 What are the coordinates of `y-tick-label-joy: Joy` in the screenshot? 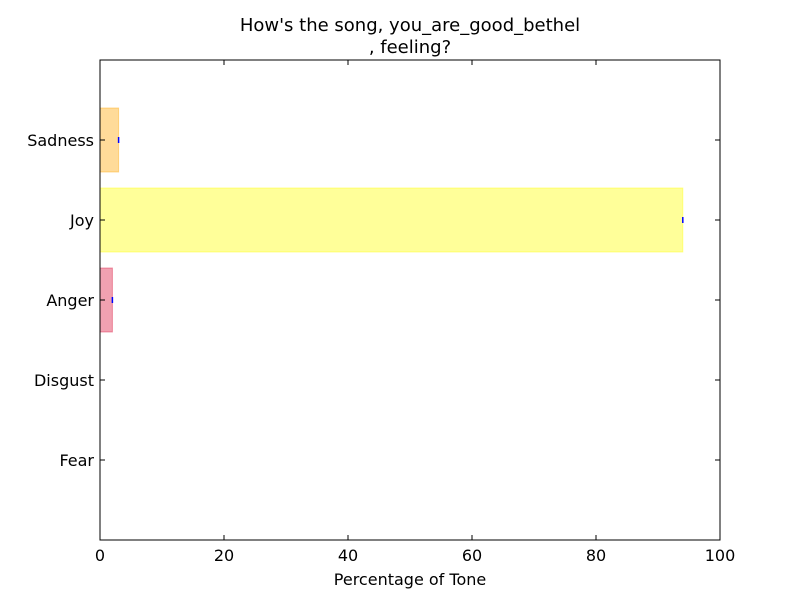 It's located at (81, 220).